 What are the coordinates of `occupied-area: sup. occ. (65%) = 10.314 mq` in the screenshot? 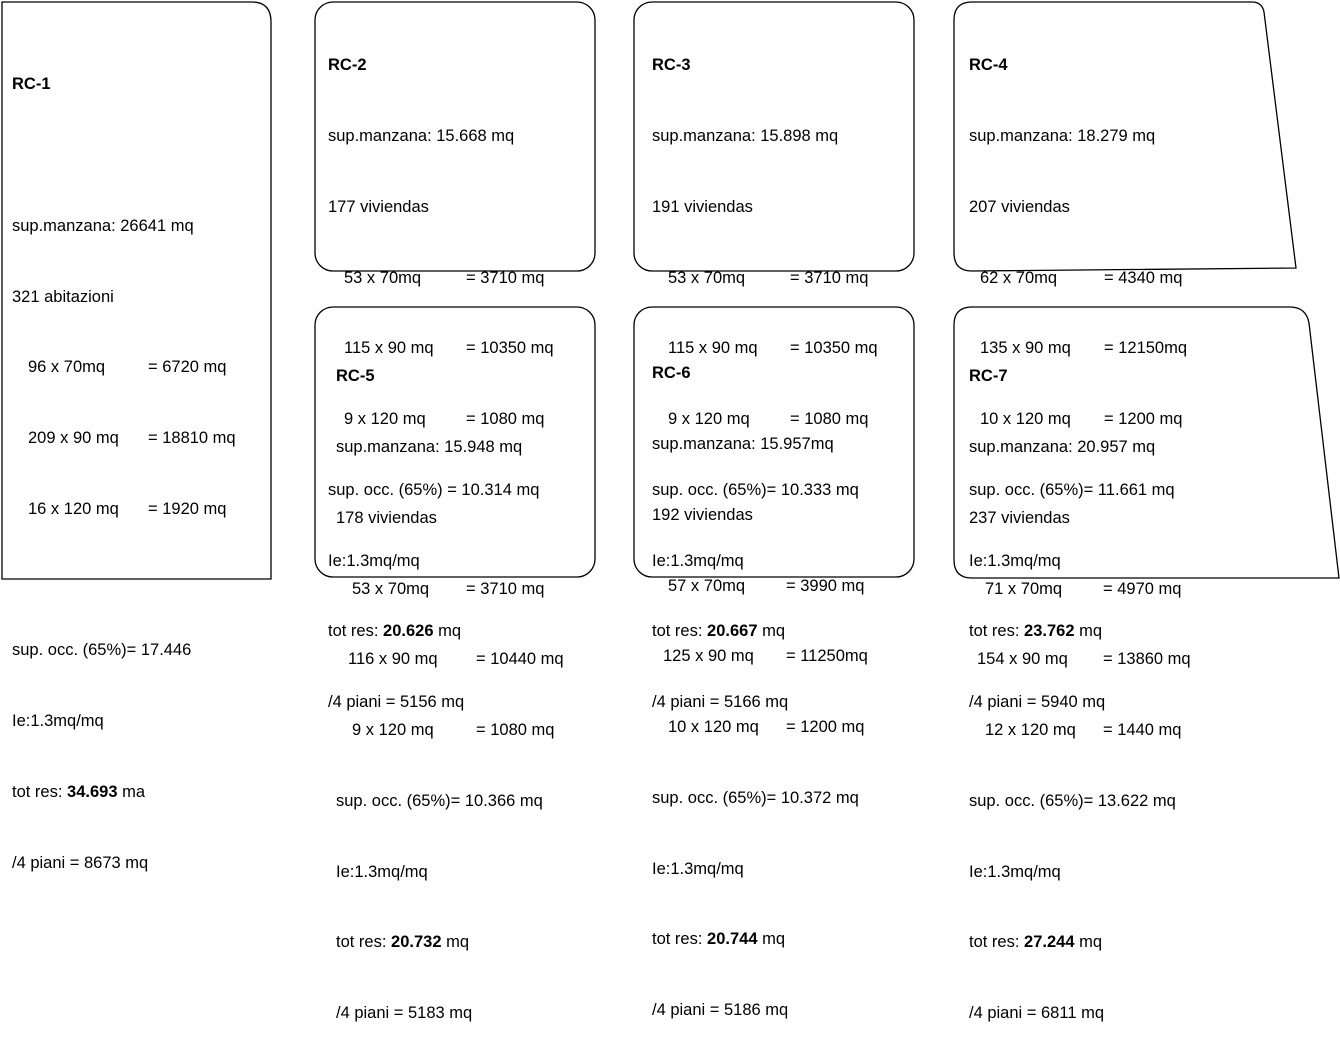 It's located at (434, 489).